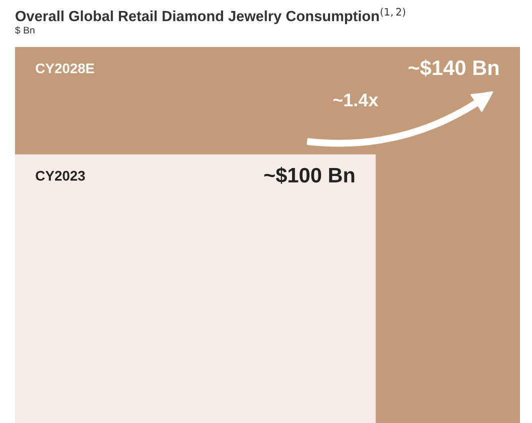 The width and height of the screenshot is (532, 423). Describe the element at coordinates (355, 100) in the screenshot. I see `text: ~1.4x` at that location.